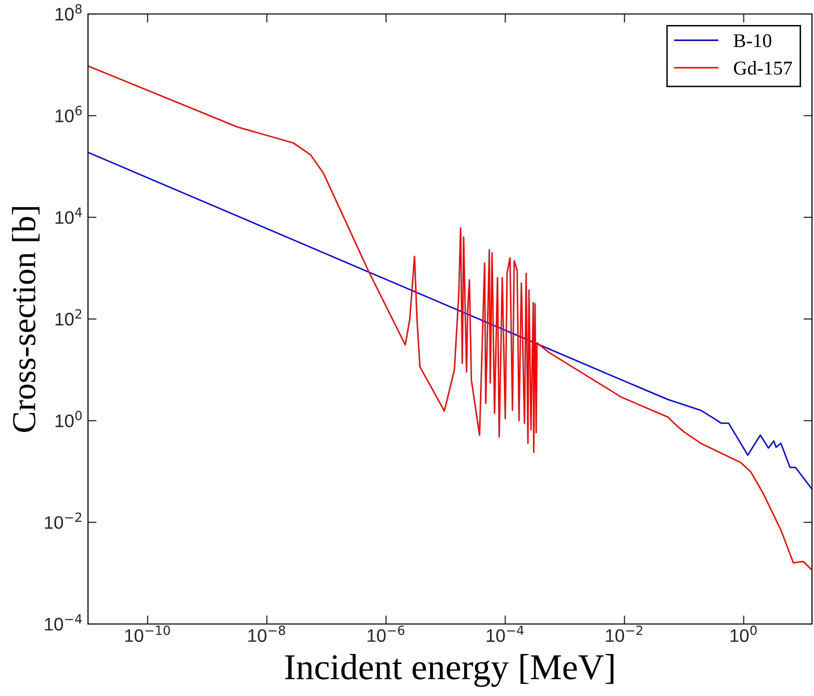 The width and height of the screenshot is (814, 696). What do you see at coordinates (449, 670) in the screenshot?
I see `x-axis-title: Incident energy [MeV]` at bounding box center [449, 670].